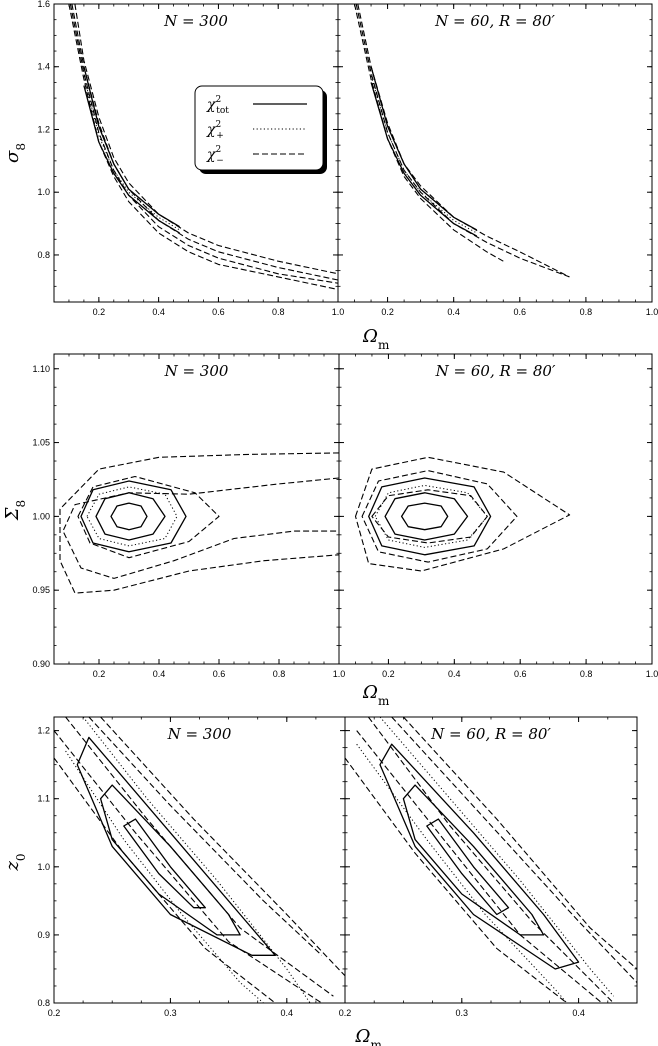  I want to click on panel-bottom-2: 0.2 0.3 0.4, so click(488, 867).